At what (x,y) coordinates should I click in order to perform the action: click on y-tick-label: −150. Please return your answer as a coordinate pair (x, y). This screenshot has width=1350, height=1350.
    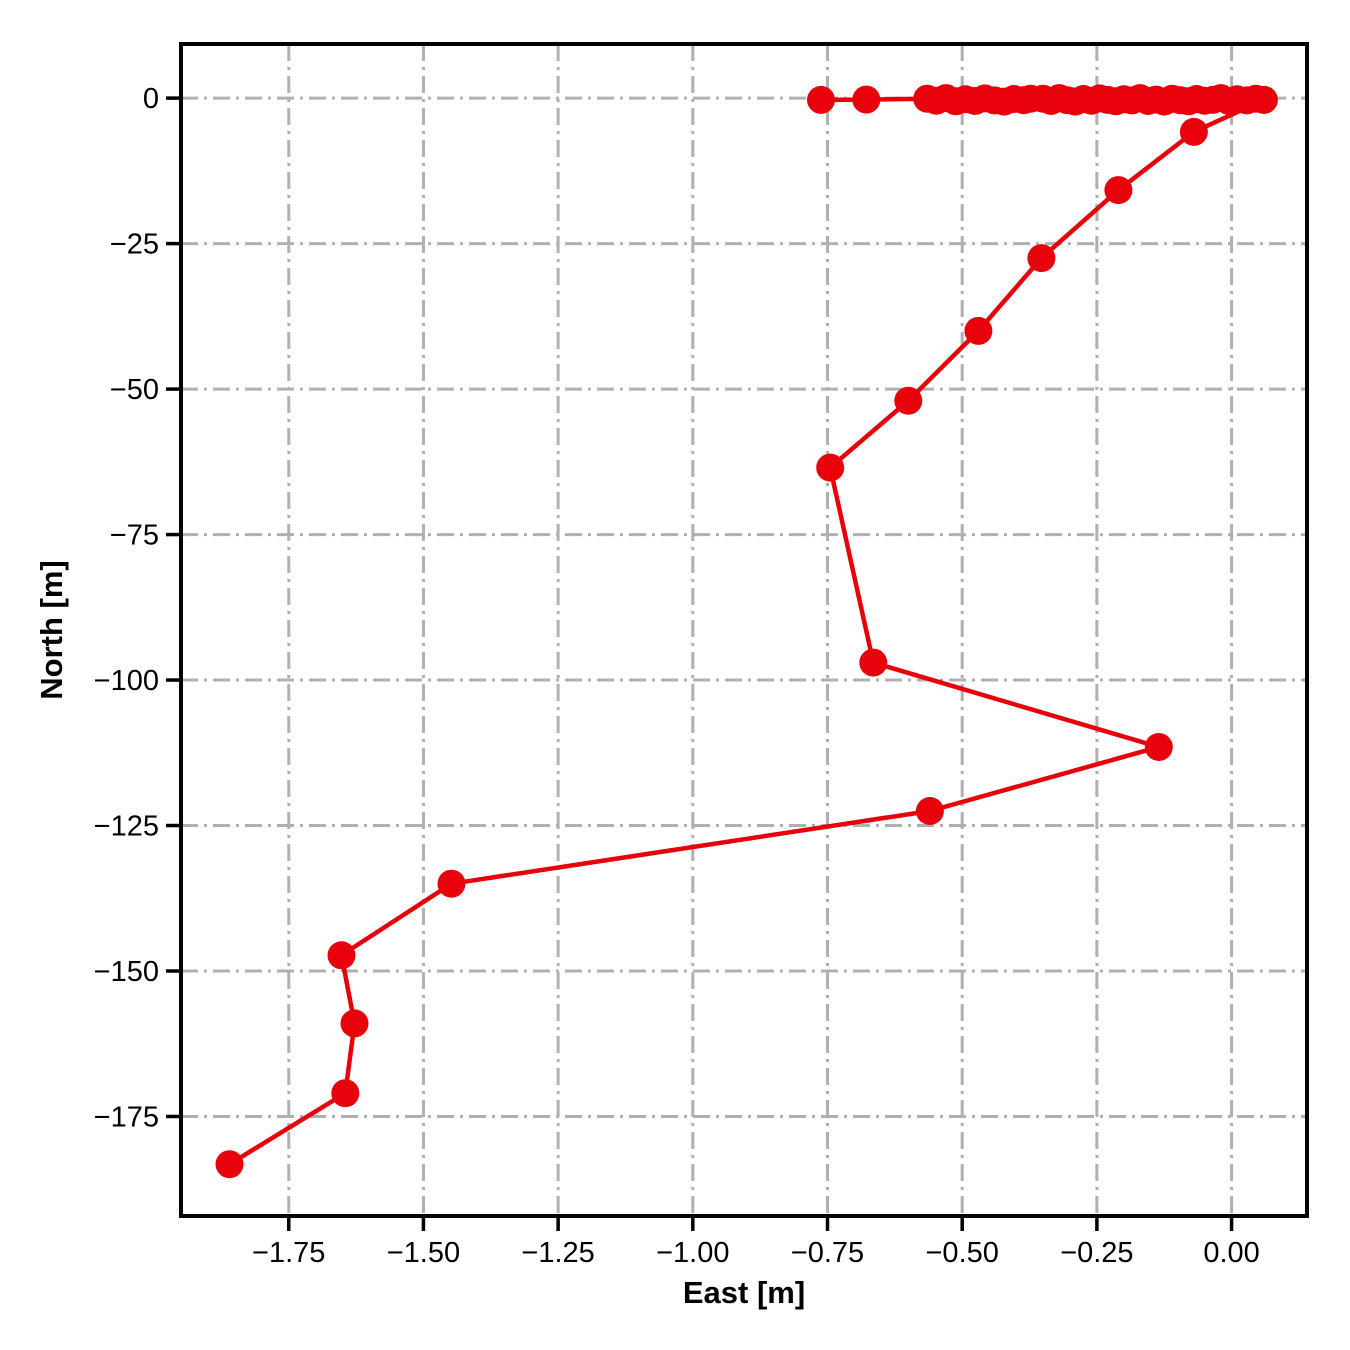
    Looking at the image, I should click on (126, 972).